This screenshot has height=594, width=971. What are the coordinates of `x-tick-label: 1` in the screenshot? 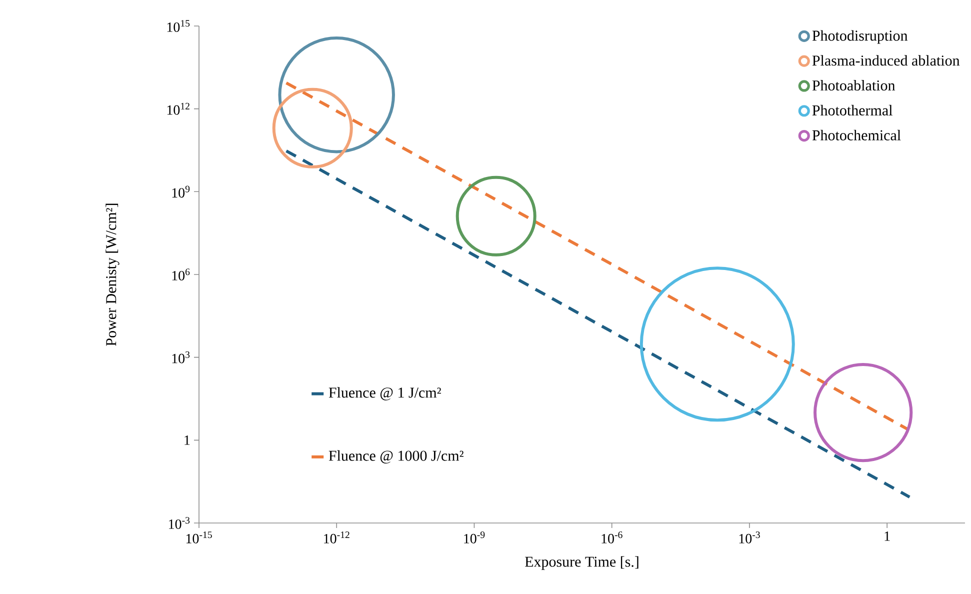 It's located at (887, 536).